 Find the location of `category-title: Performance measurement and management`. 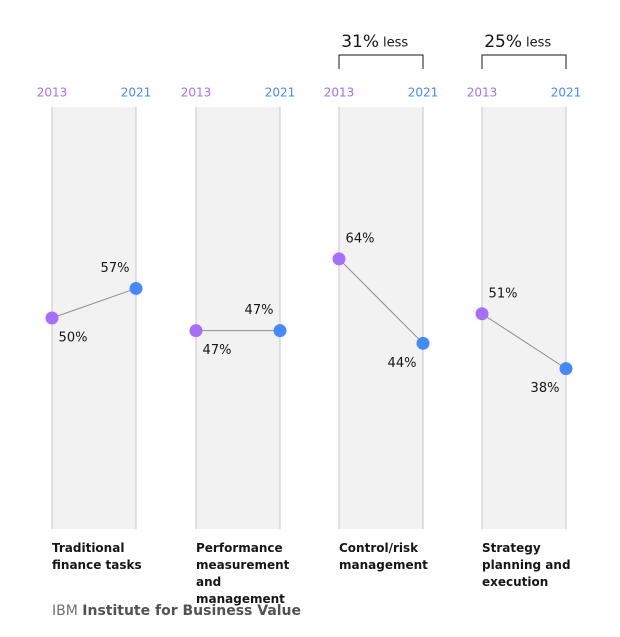

category-title: Performance measurement and management is located at coordinates (243, 573).